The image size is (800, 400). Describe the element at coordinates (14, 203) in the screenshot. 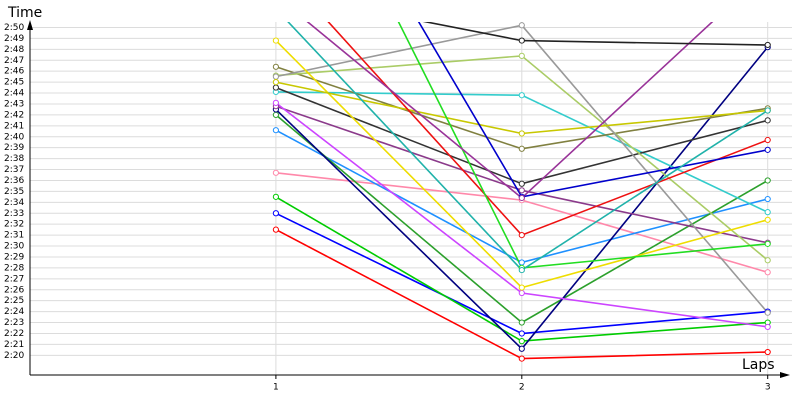

I see `y-tick-label: 2:34` at that location.